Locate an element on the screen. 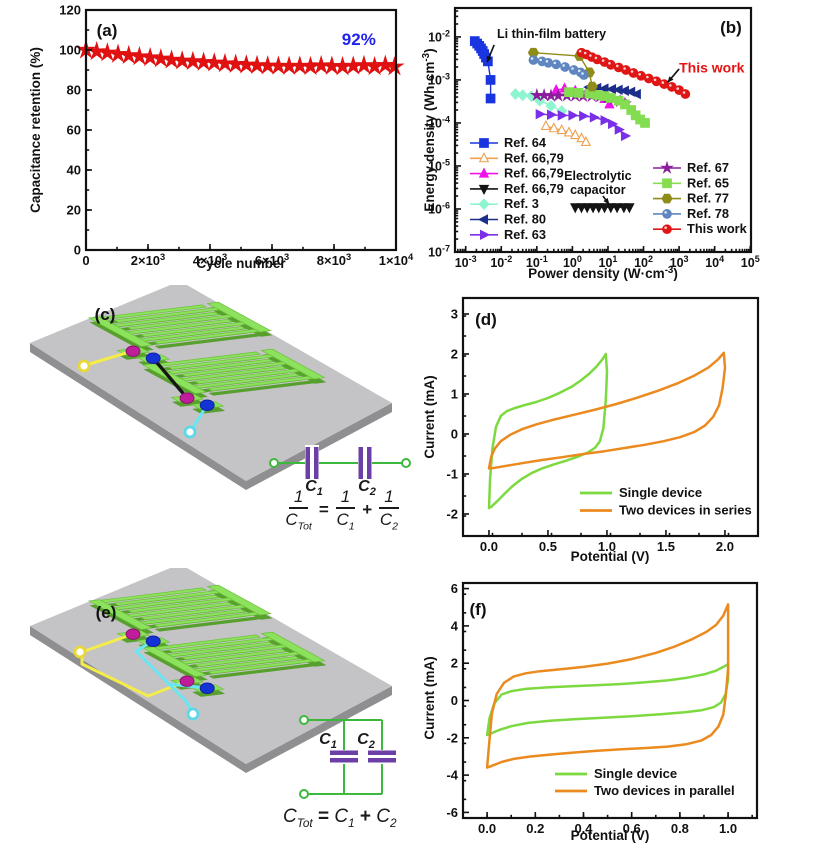 This screenshot has width=816, height=851. cyan-parallel-wire is located at coordinates (163, 675).